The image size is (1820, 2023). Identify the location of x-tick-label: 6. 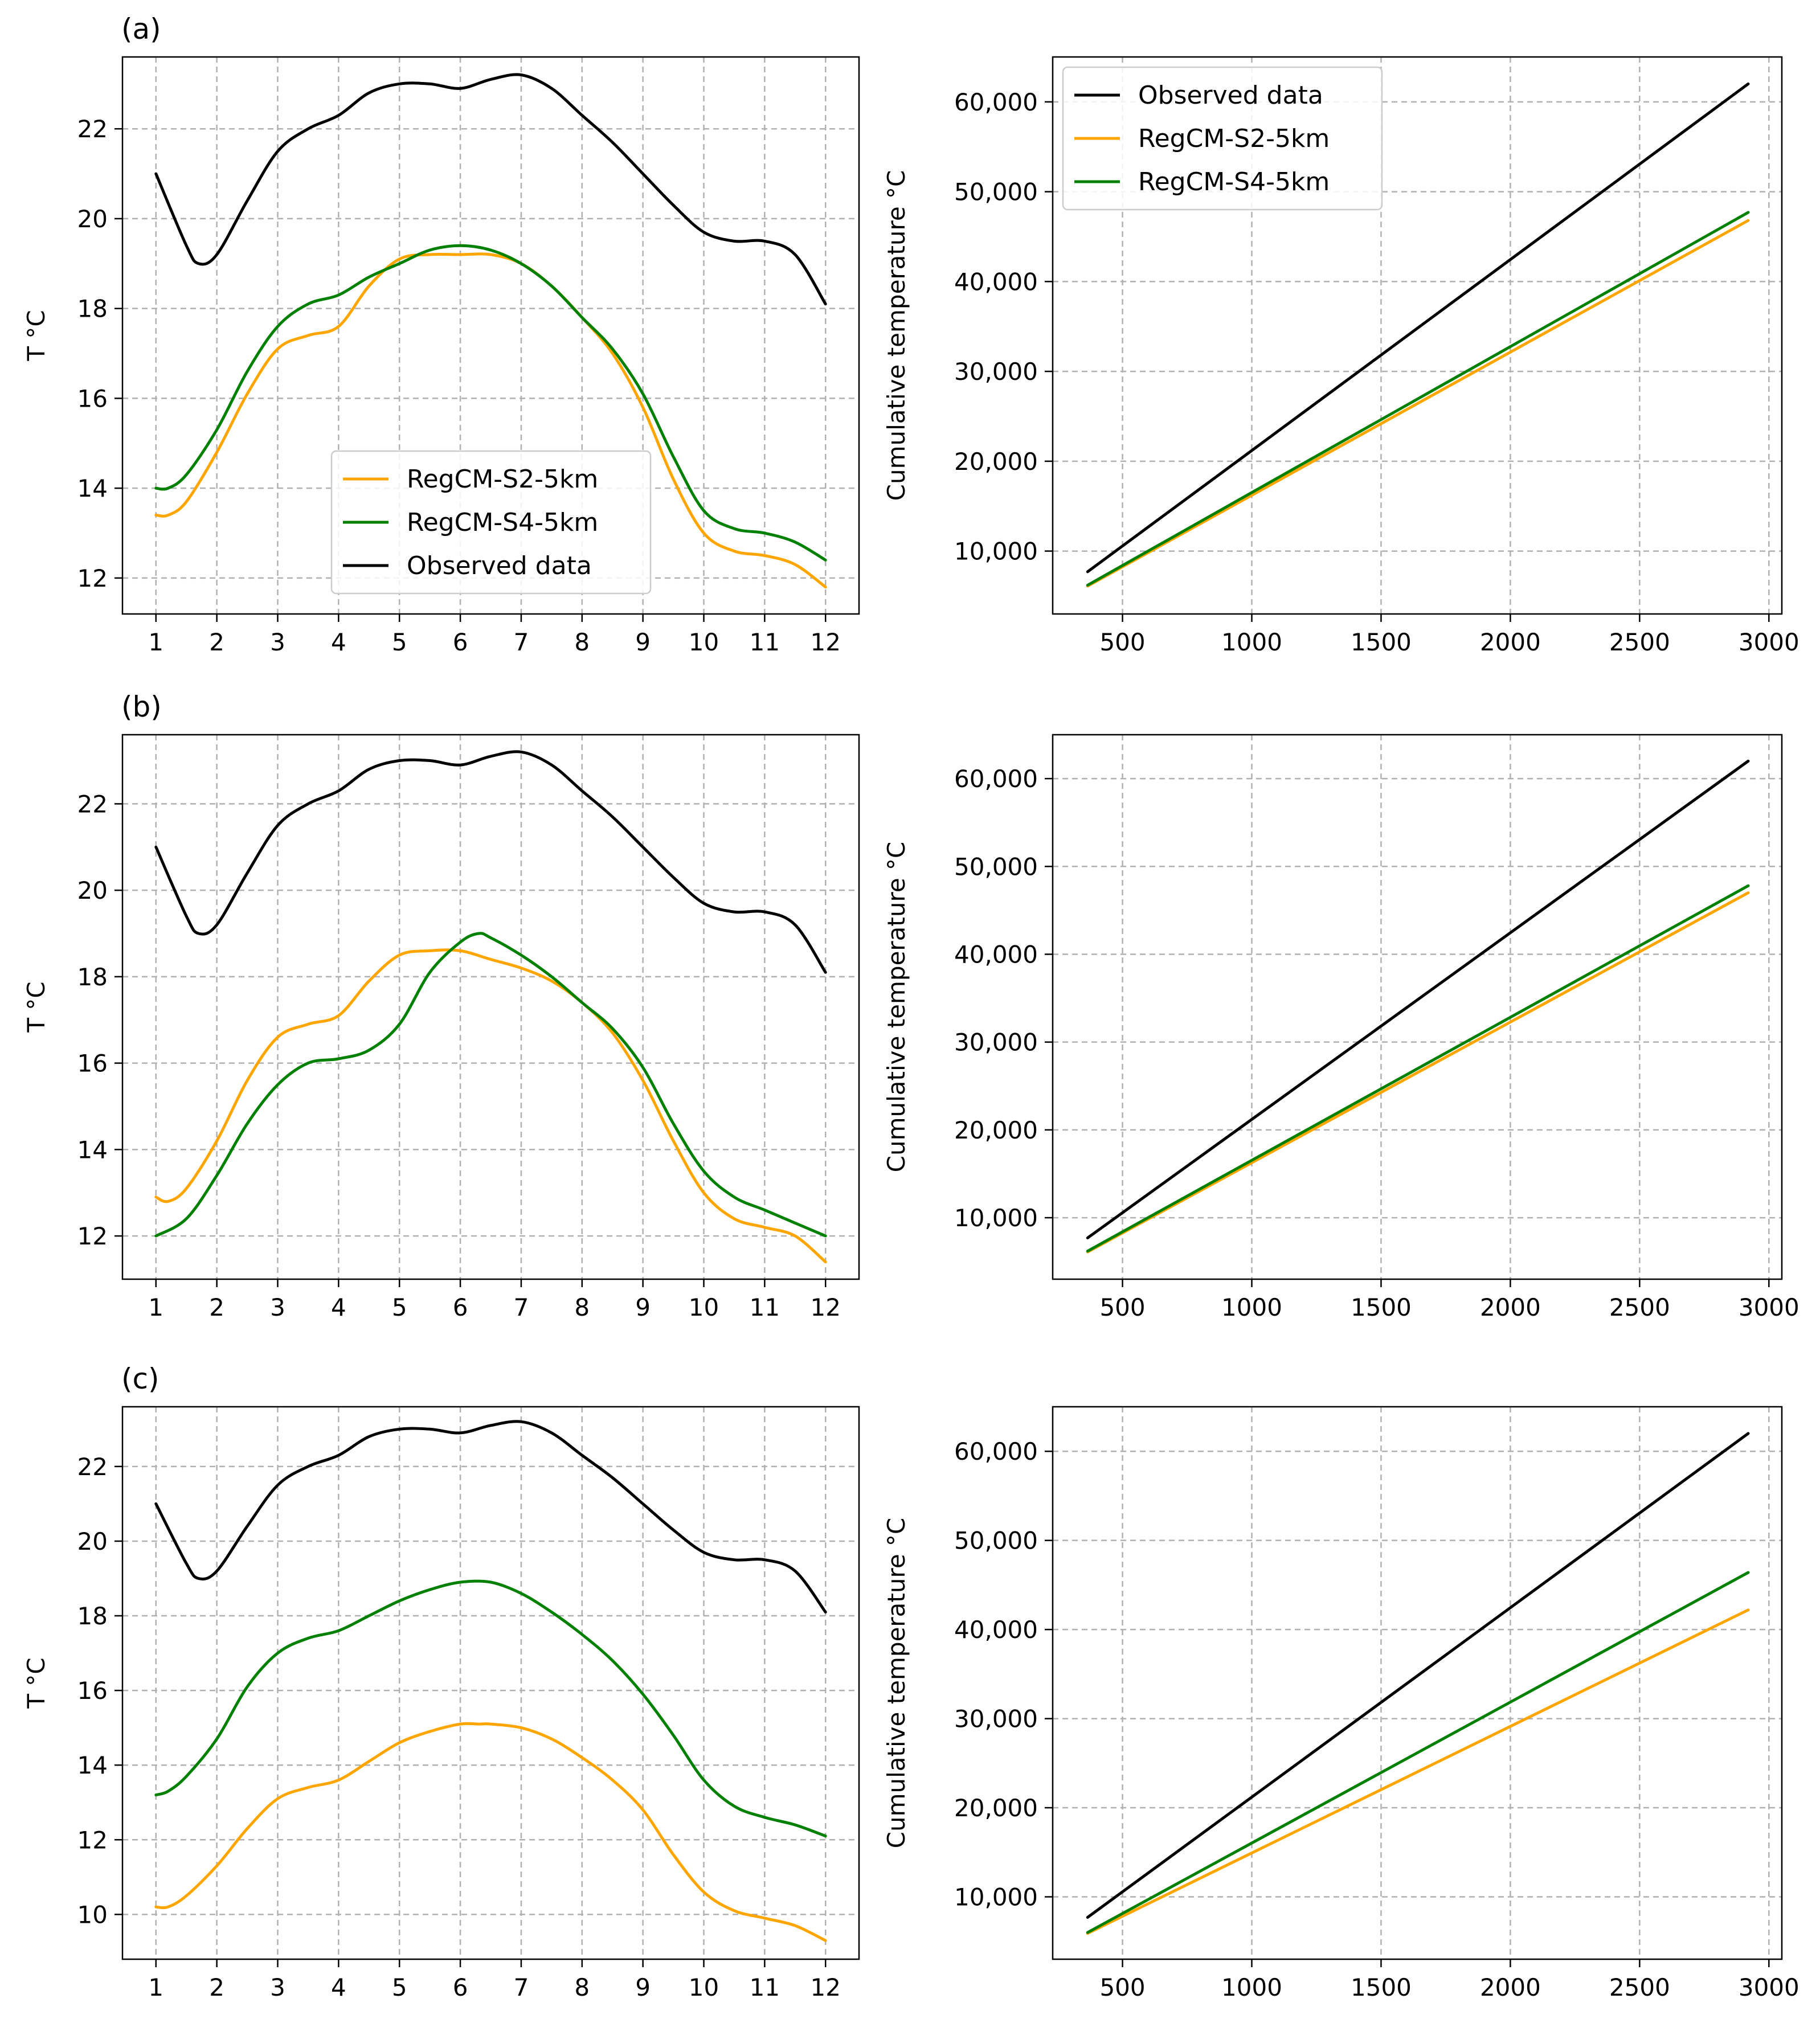
(460, 1307).